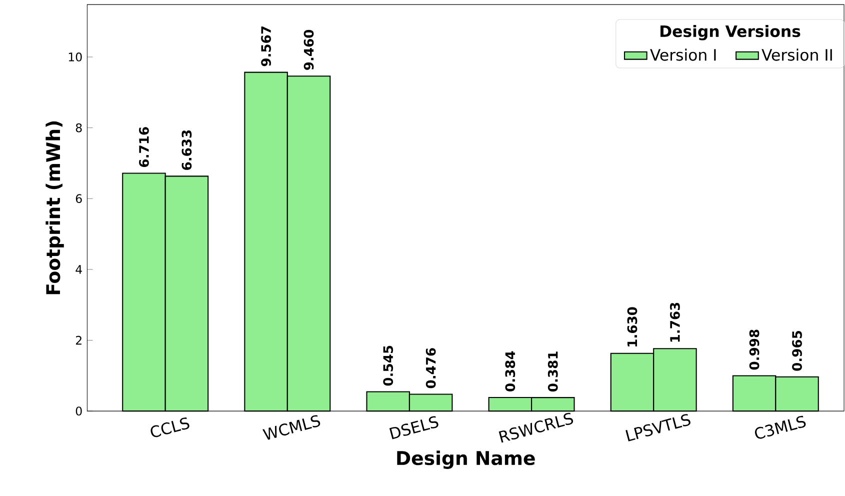 The height and width of the screenshot is (496, 845). Describe the element at coordinates (79, 411) in the screenshot. I see `y-tick-label: 0` at that location.